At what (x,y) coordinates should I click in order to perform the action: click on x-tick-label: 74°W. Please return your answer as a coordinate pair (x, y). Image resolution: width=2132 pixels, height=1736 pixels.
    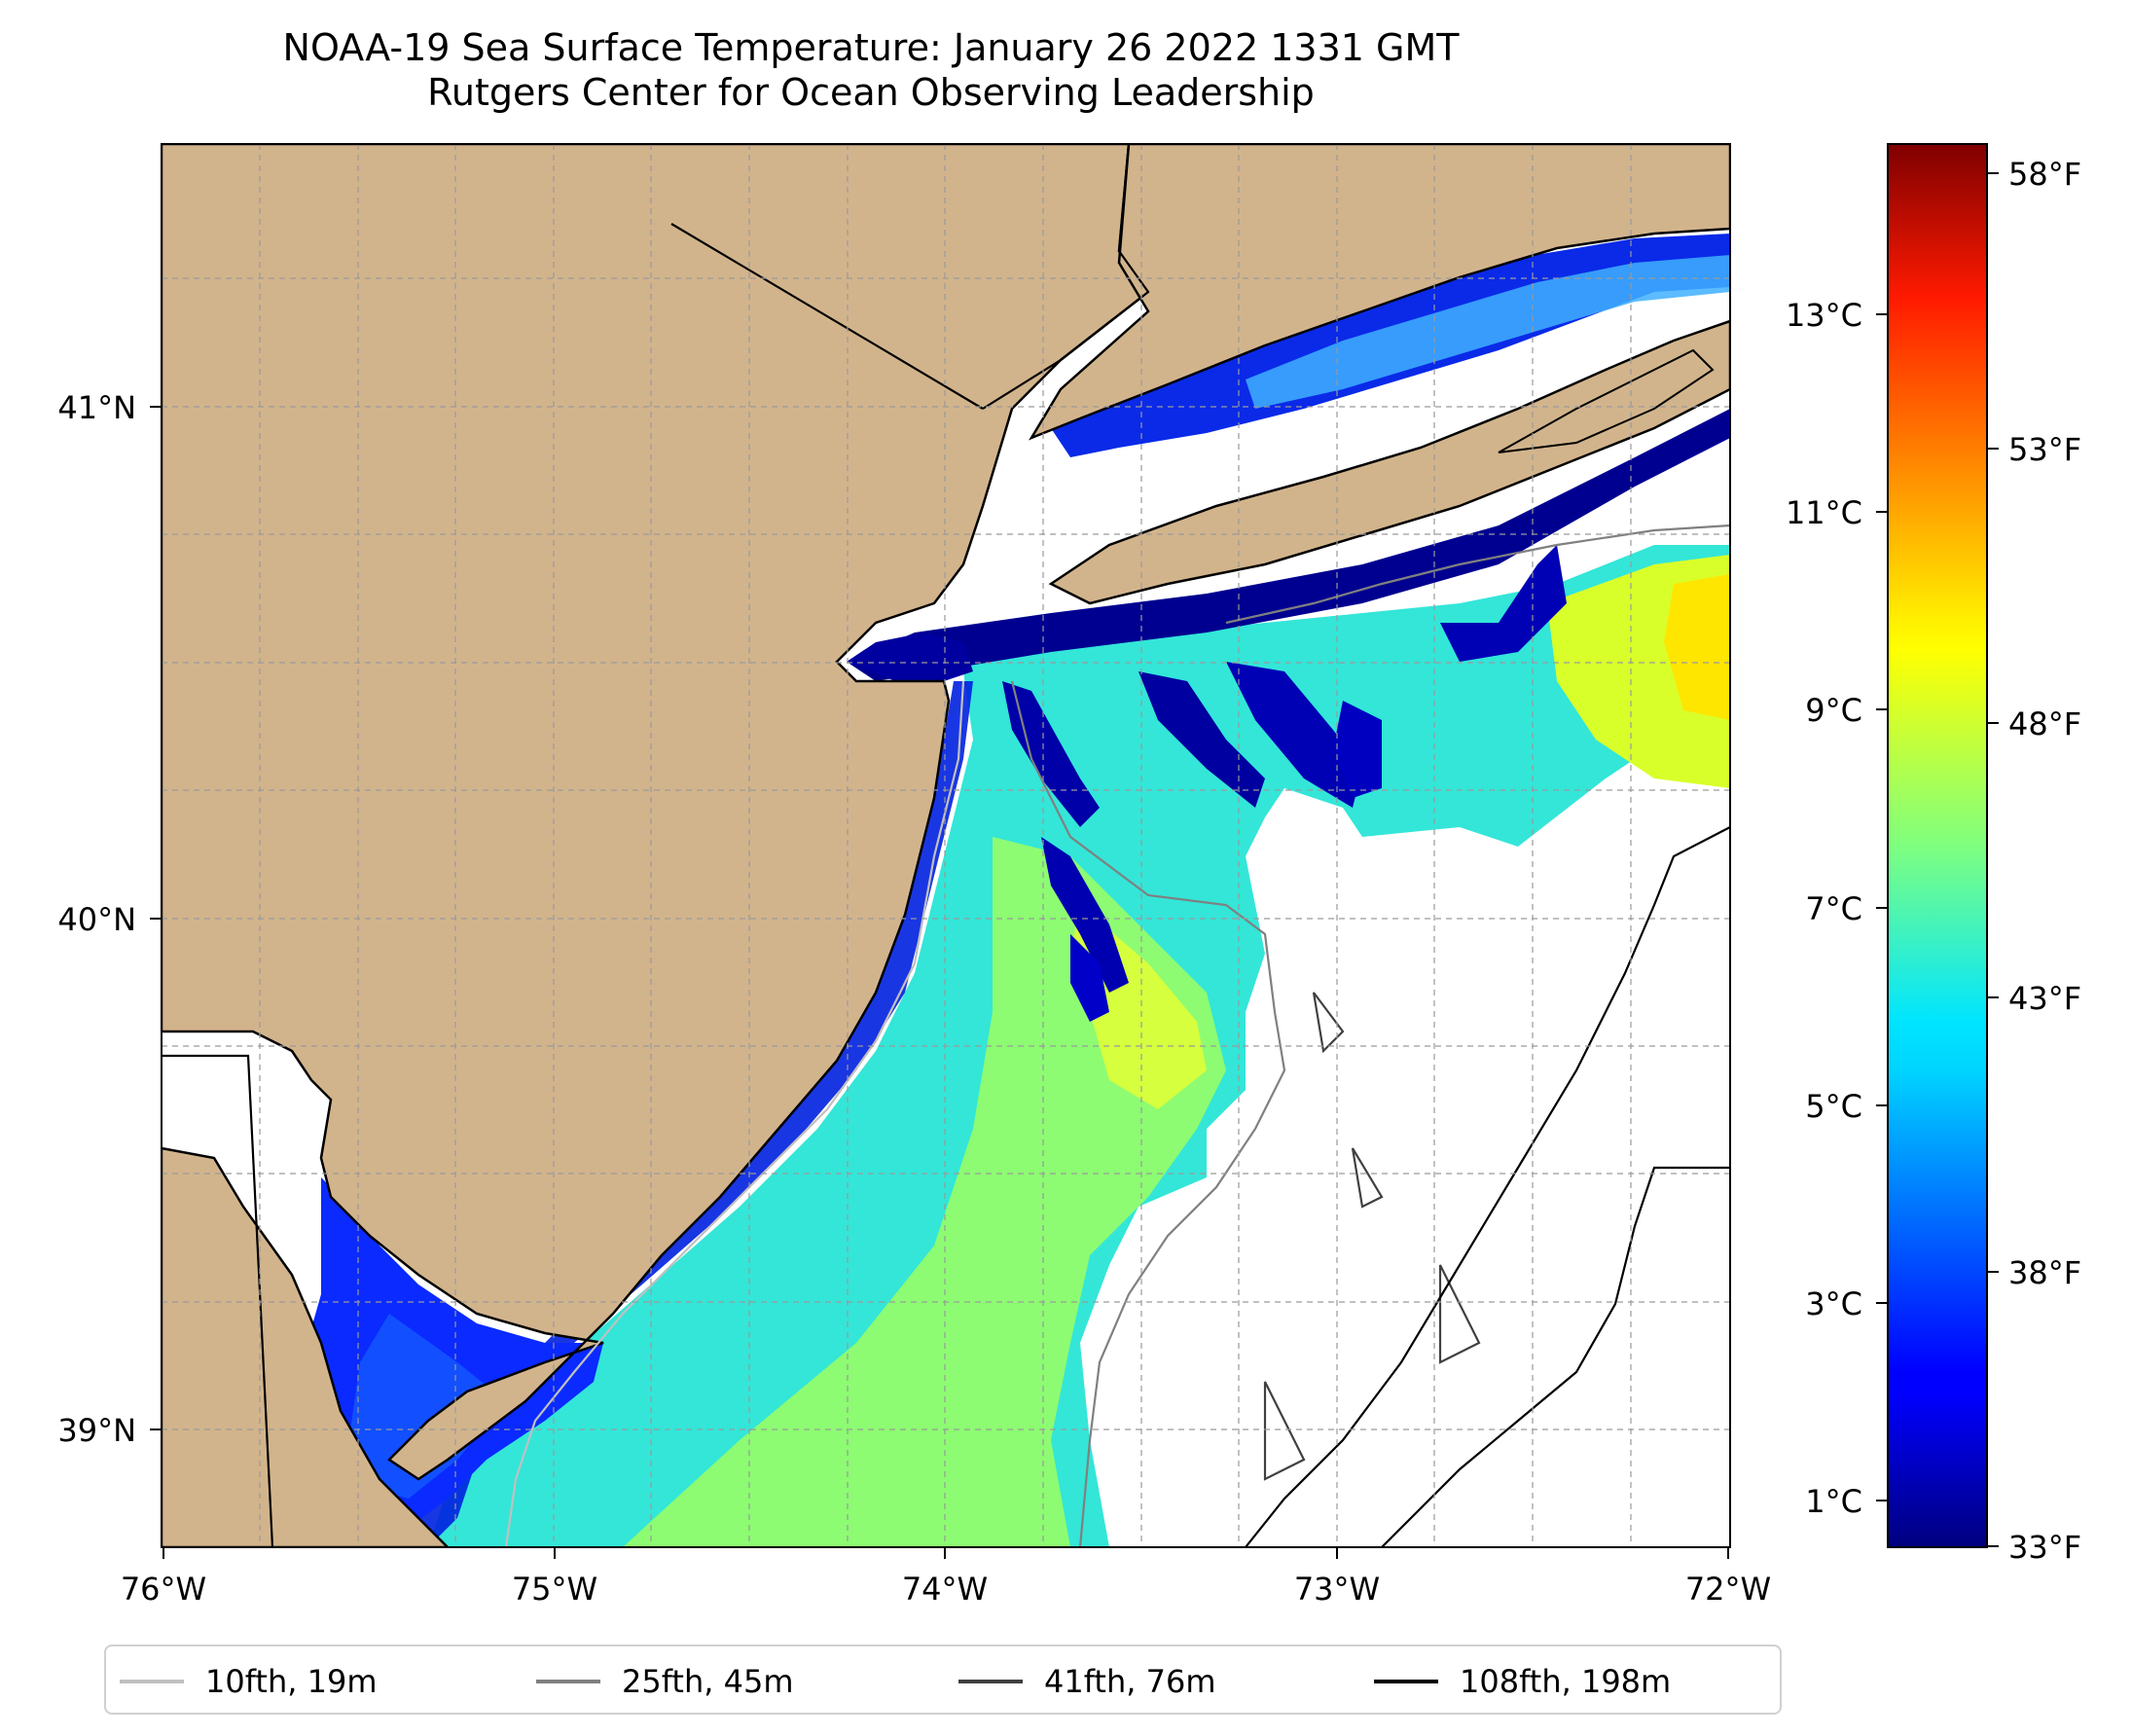
    Looking at the image, I should click on (945, 1590).